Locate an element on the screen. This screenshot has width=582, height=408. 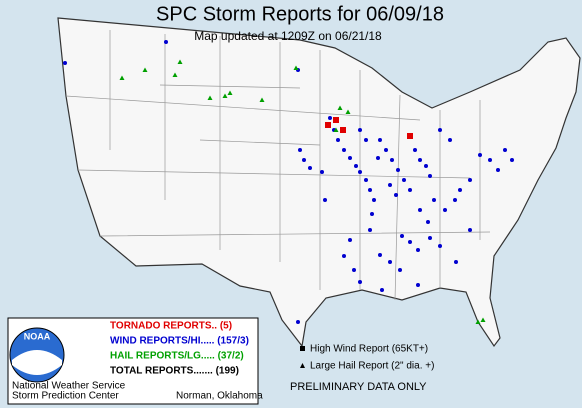
legend-item: HAIL REPORTS/LG..... (37/2) is located at coordinates (177, 356).